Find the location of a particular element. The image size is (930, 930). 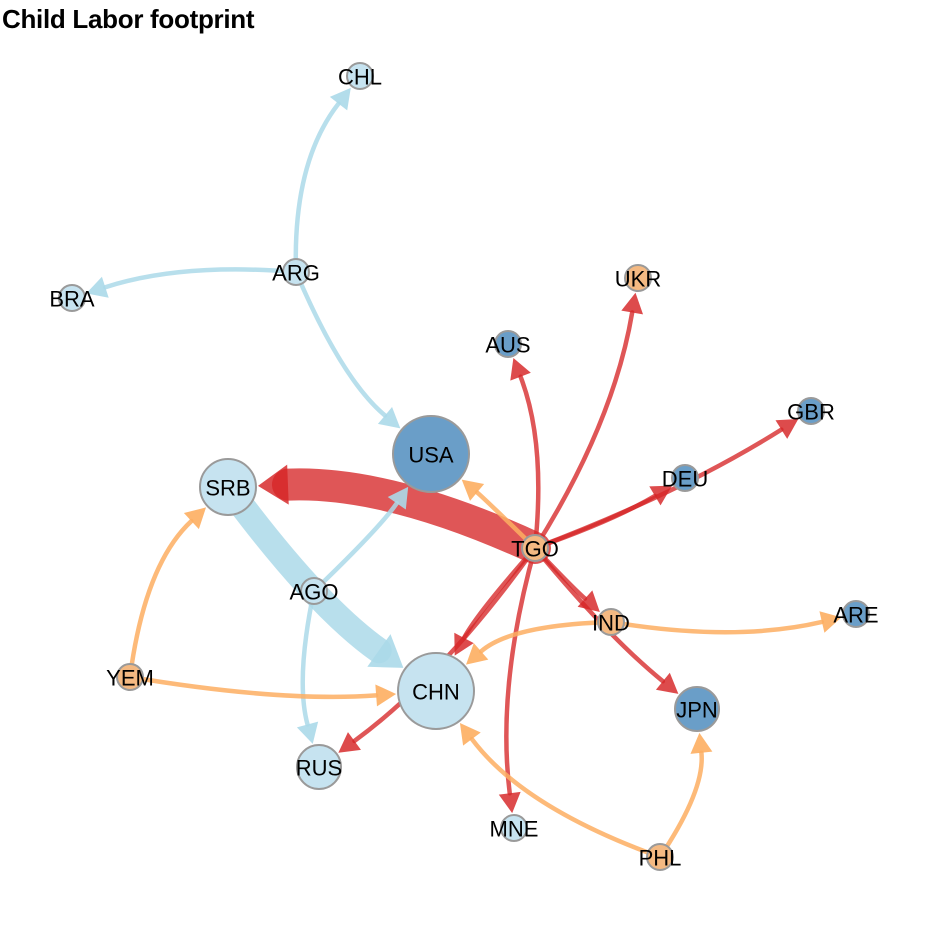

node-ind: IND is located at coordinates (611, 622).